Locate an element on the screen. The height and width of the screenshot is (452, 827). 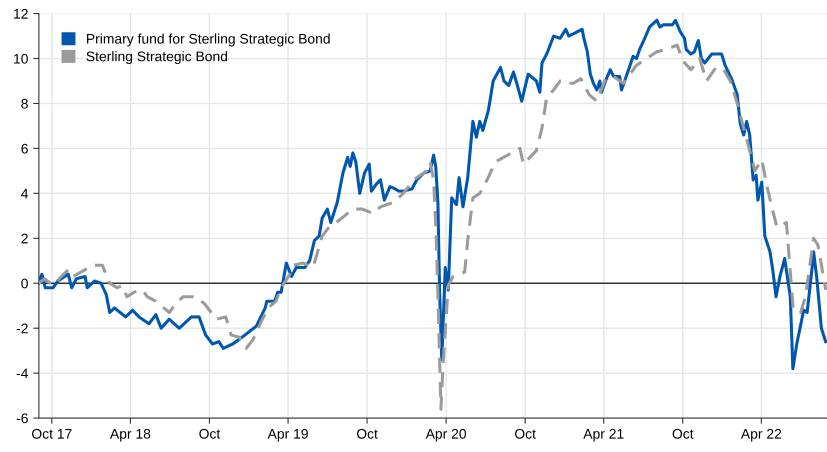
x-tick-label: Apr 19 is located at coordinates (288, 435).